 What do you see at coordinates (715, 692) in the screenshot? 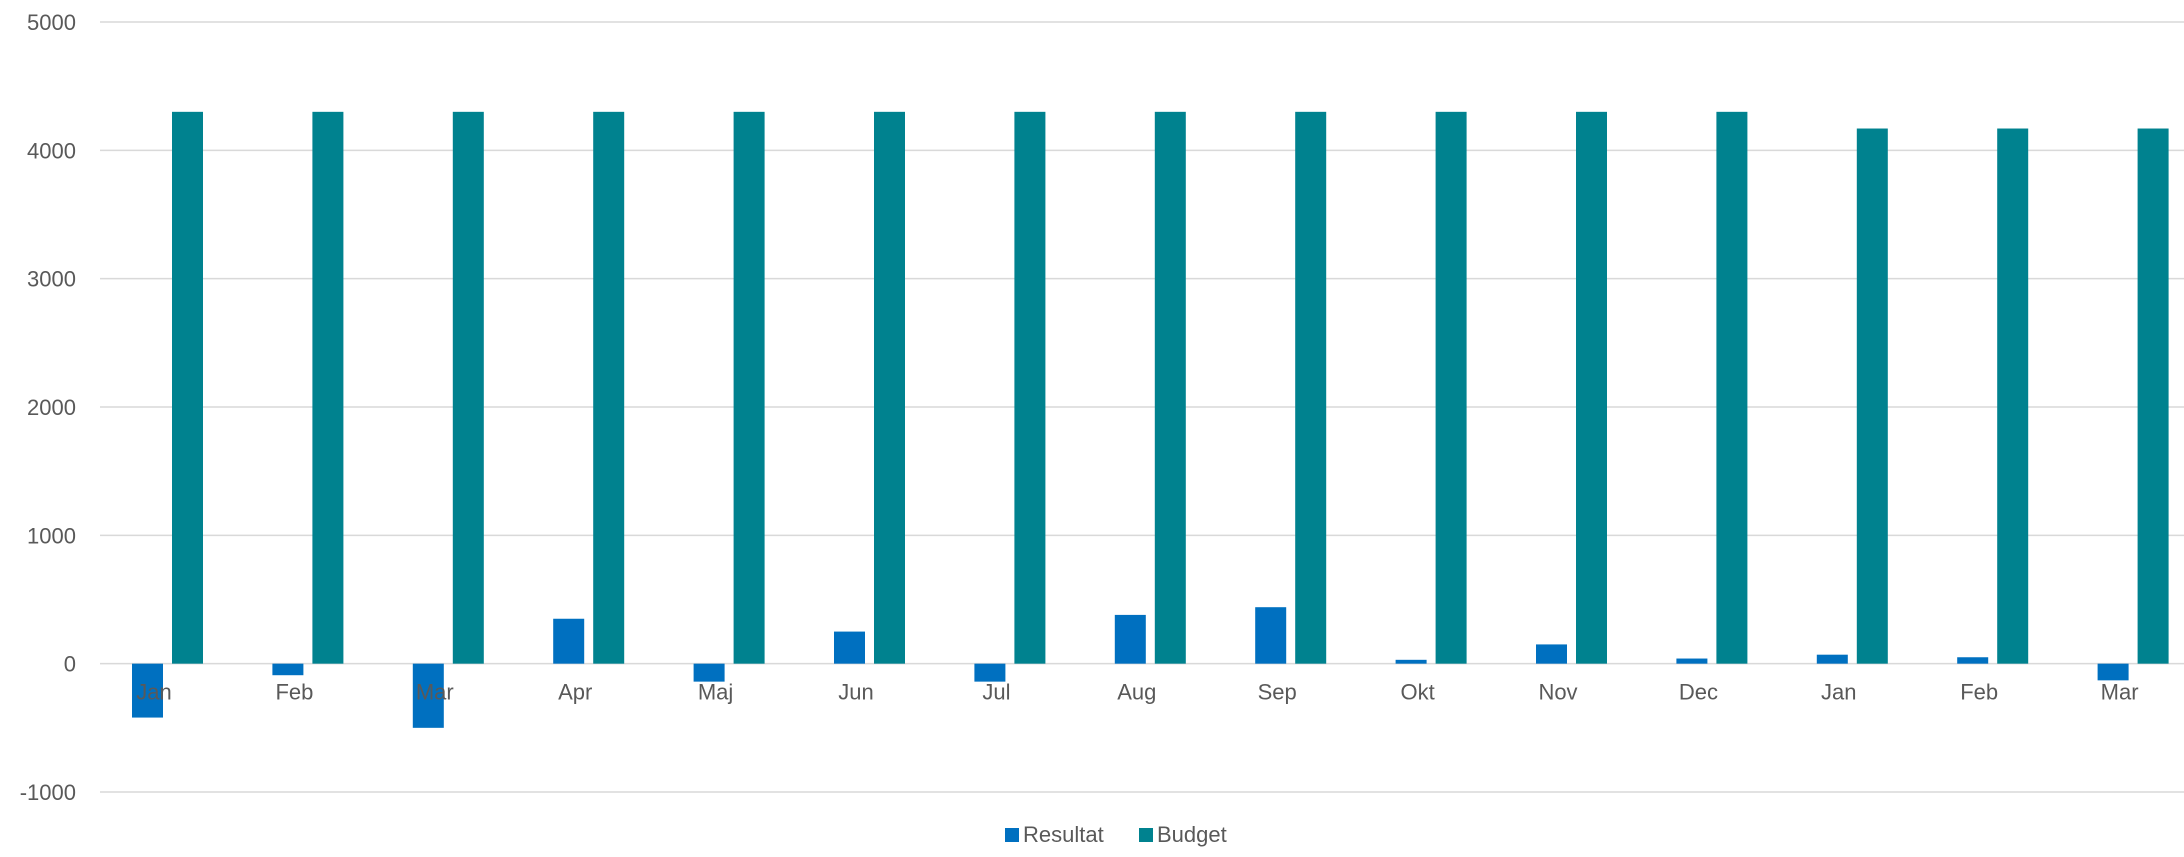
I see `x-tick-label: Maj` at bounding box center [715, 692].